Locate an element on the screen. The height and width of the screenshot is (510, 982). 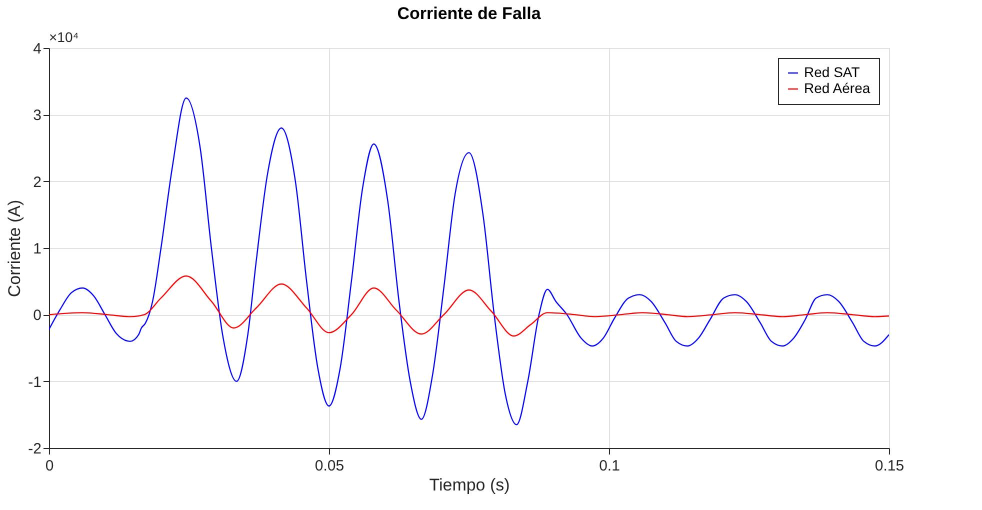
x-axis-title: Tiempo (s) is located at coordinates (469, 485).